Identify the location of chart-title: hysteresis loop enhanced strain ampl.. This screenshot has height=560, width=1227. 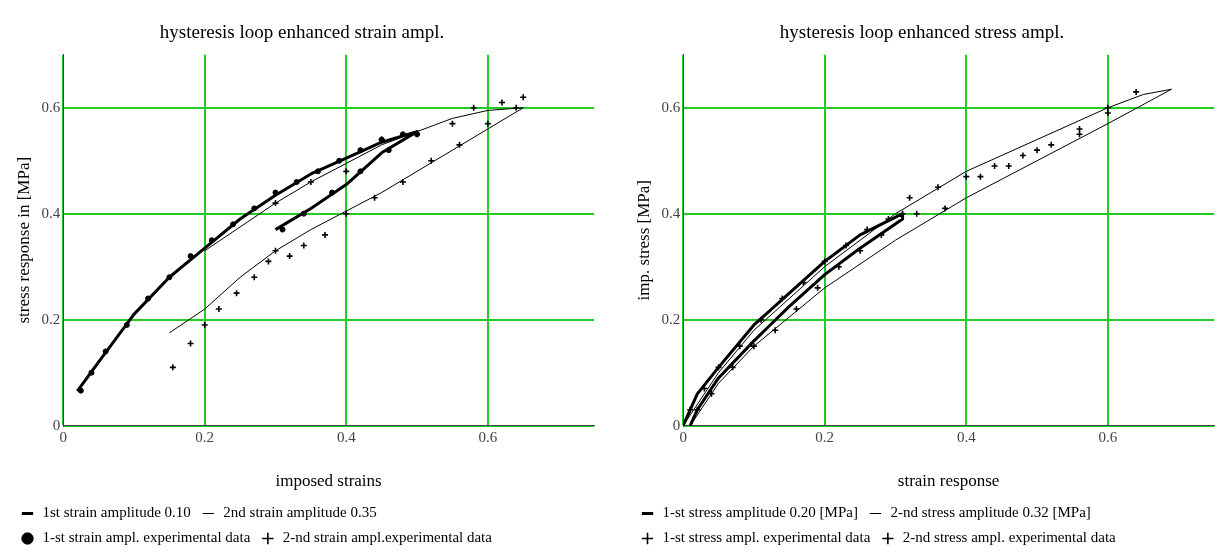
(302, 32).